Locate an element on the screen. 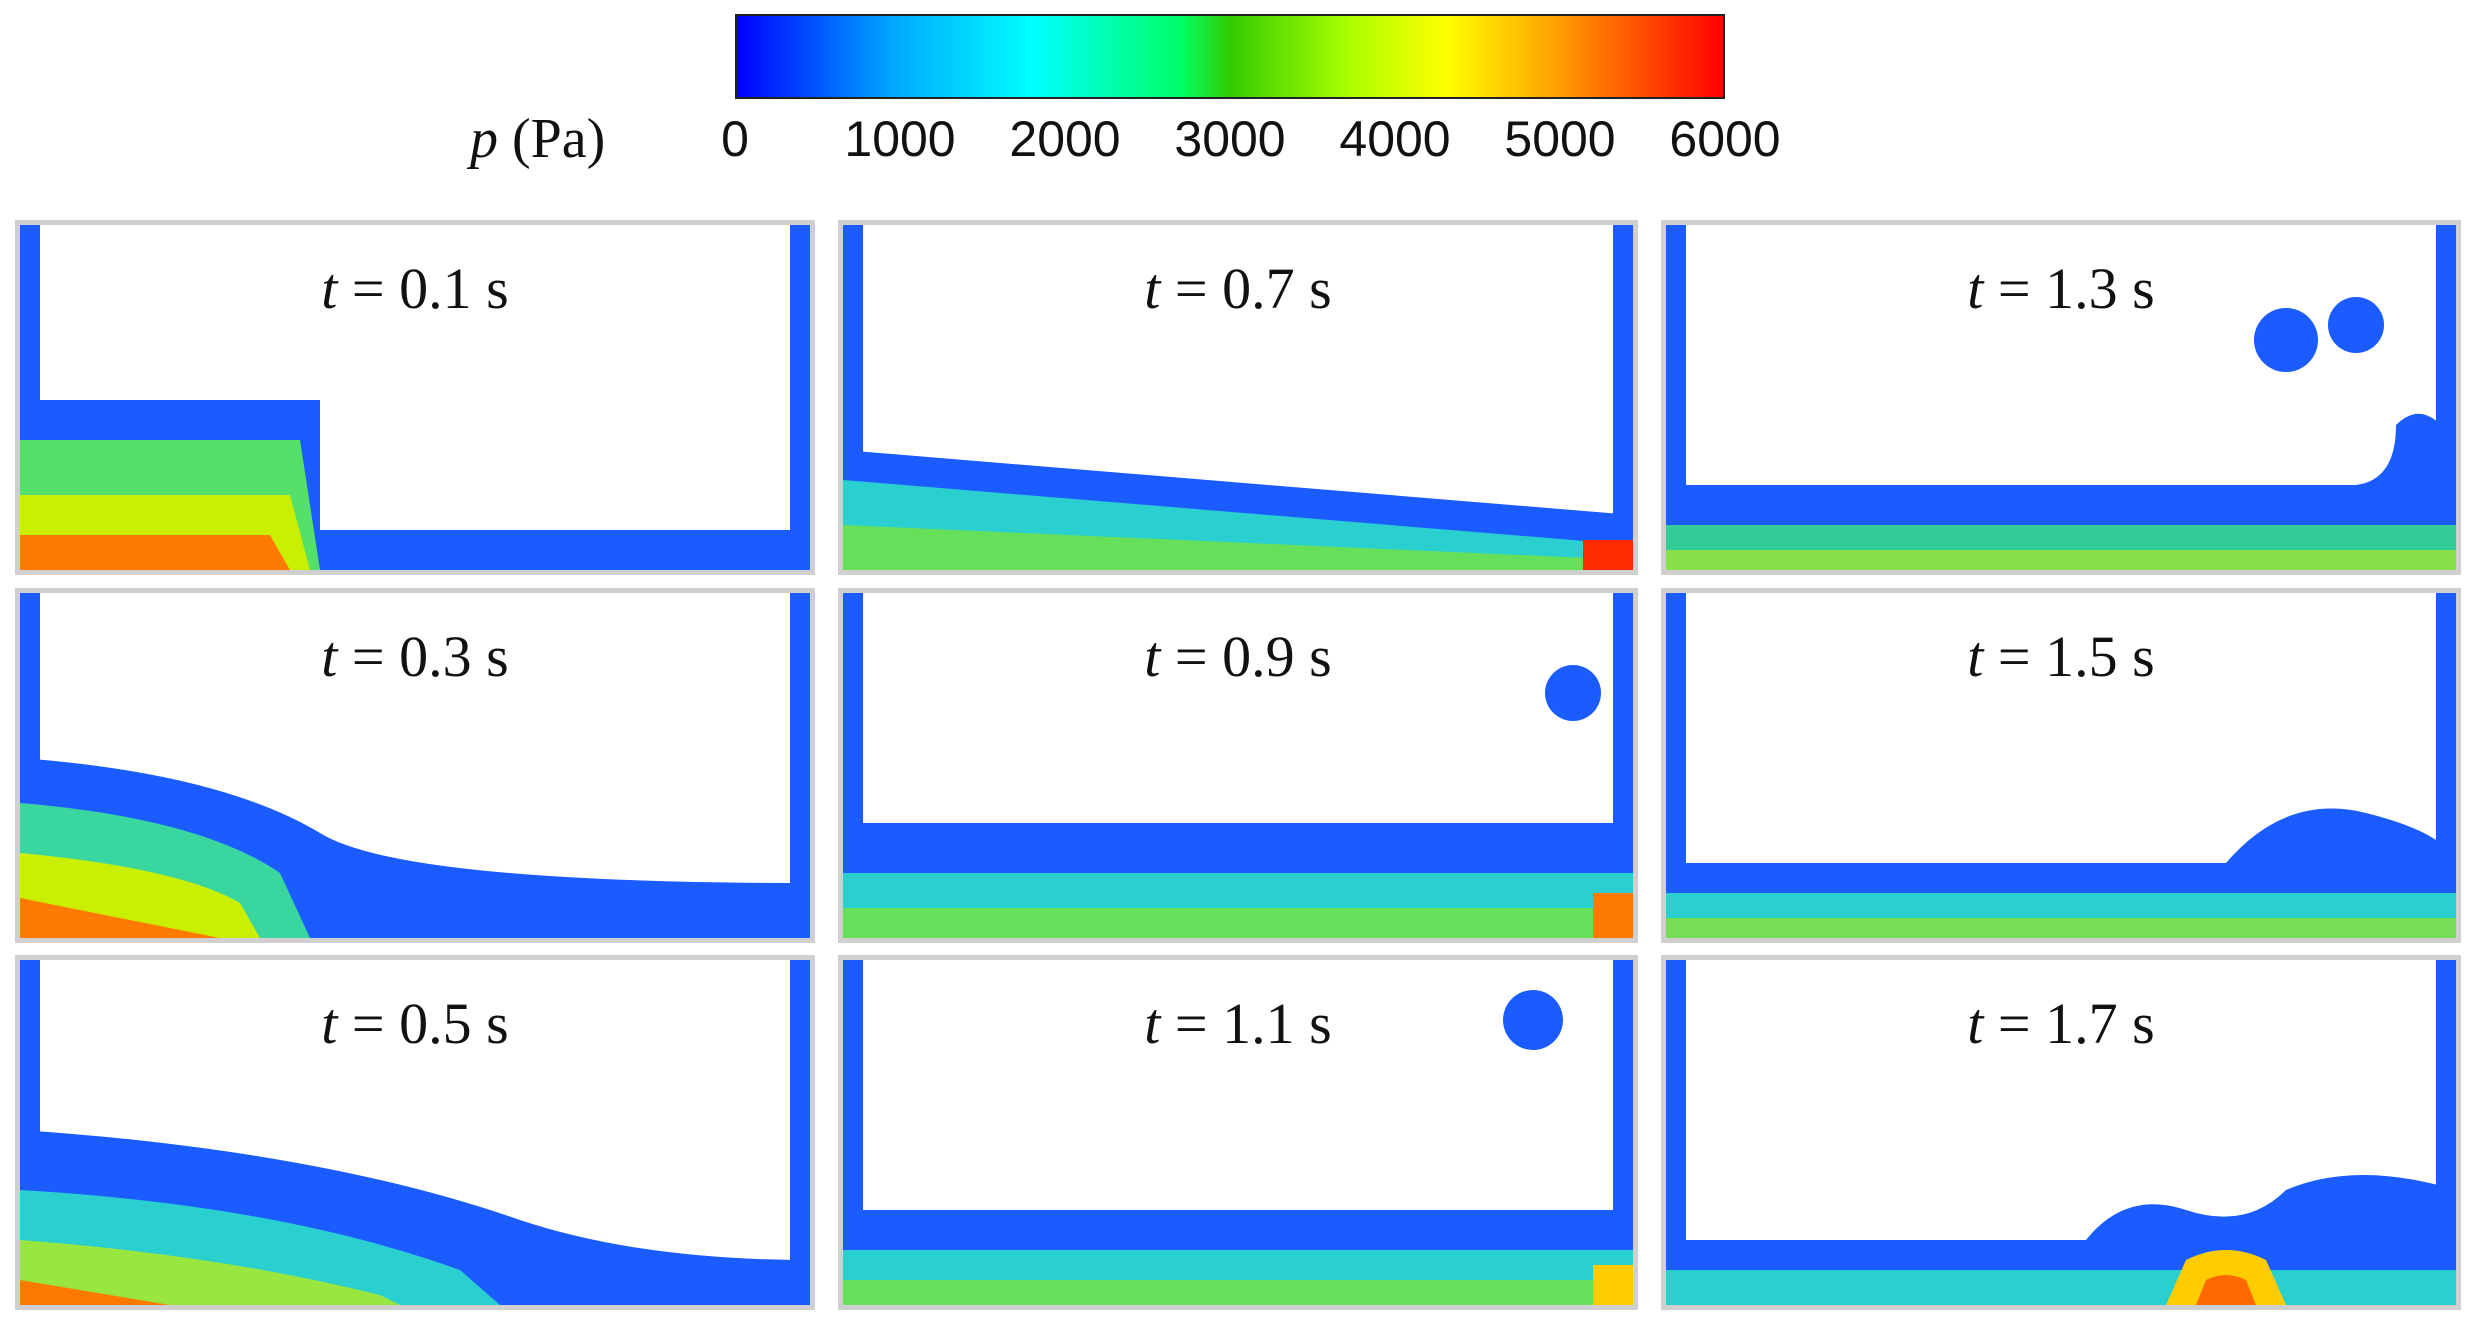  snapshot-panel: t = 1.5 s is located at coordinates (2061, 765).